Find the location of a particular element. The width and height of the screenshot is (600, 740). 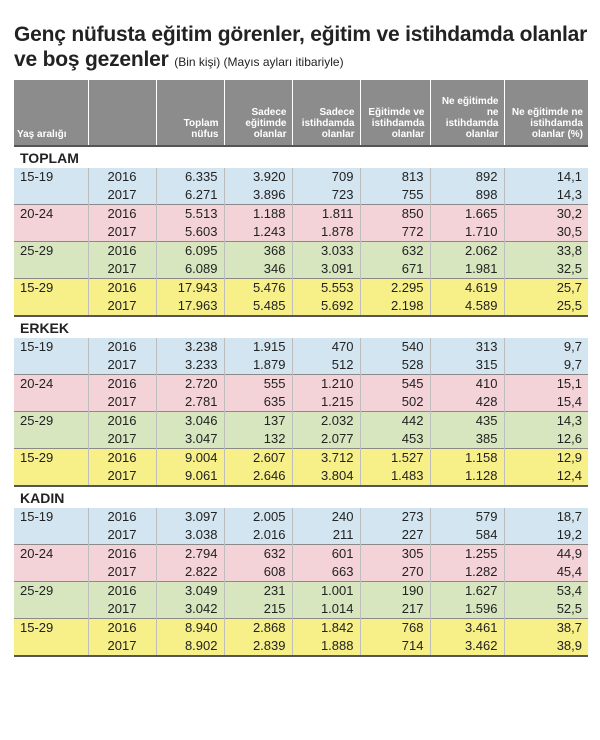

total-population-cell: 3.042 is located at coordinates (190, 609).